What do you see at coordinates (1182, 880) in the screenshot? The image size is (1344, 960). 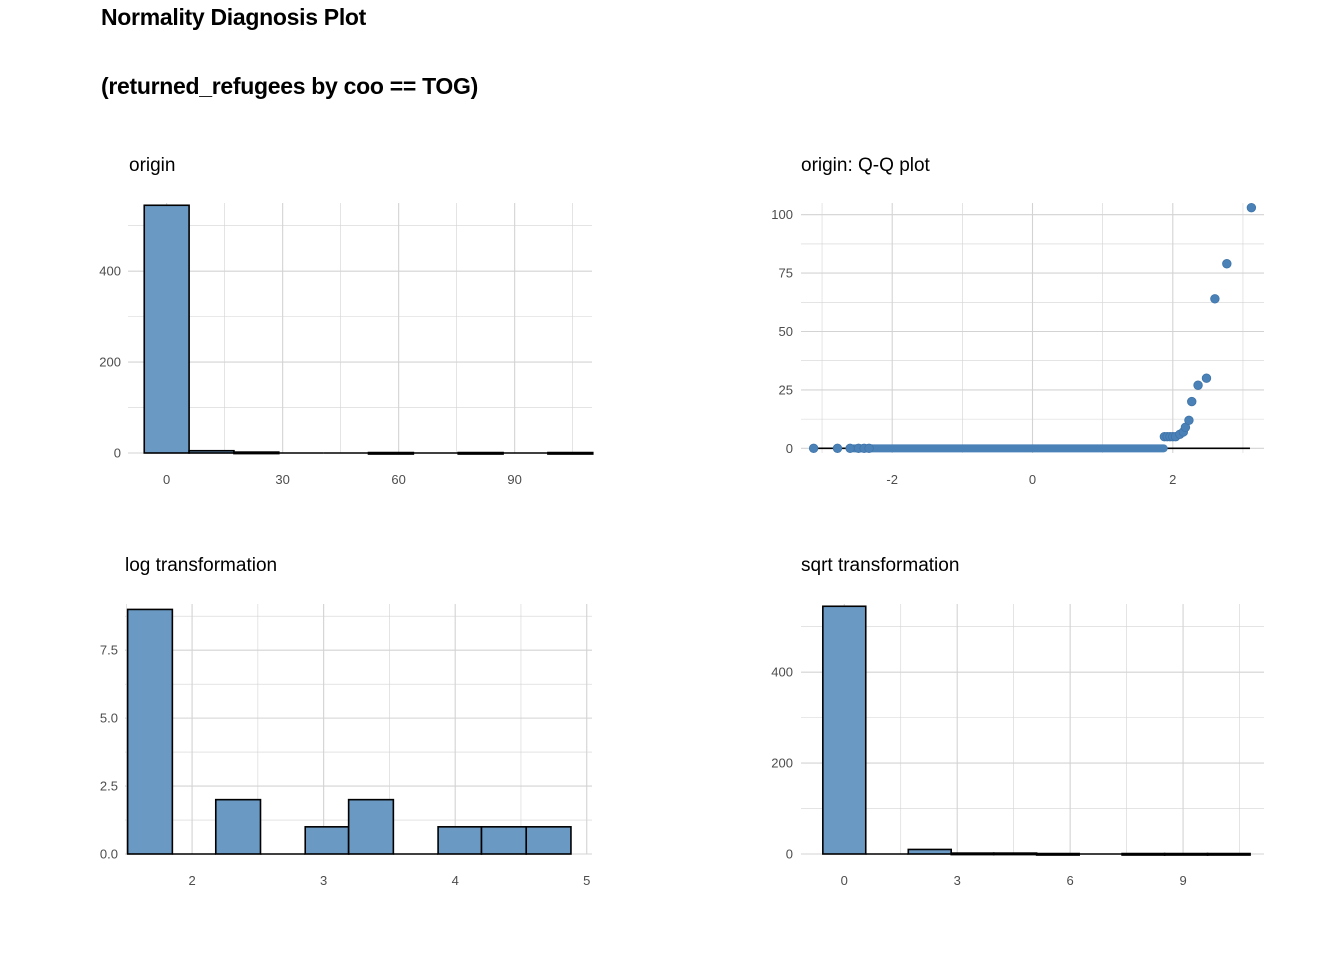 I see `x-tick-label: 9` at bounding box center [1182, 880].